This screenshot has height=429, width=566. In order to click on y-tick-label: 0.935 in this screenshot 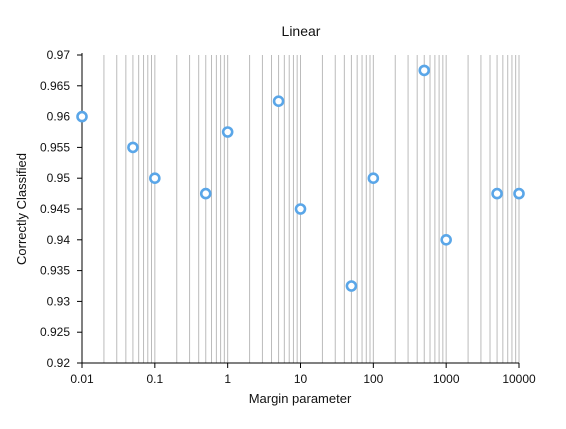, I will do `click(55, 271)`.